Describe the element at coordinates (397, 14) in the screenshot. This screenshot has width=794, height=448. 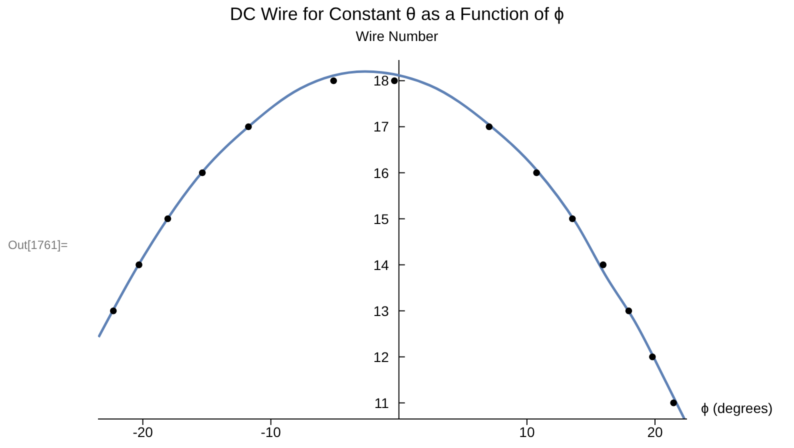
I see `chart-title: DC Wire for Constant θ as a Function of ϕ` at that location.